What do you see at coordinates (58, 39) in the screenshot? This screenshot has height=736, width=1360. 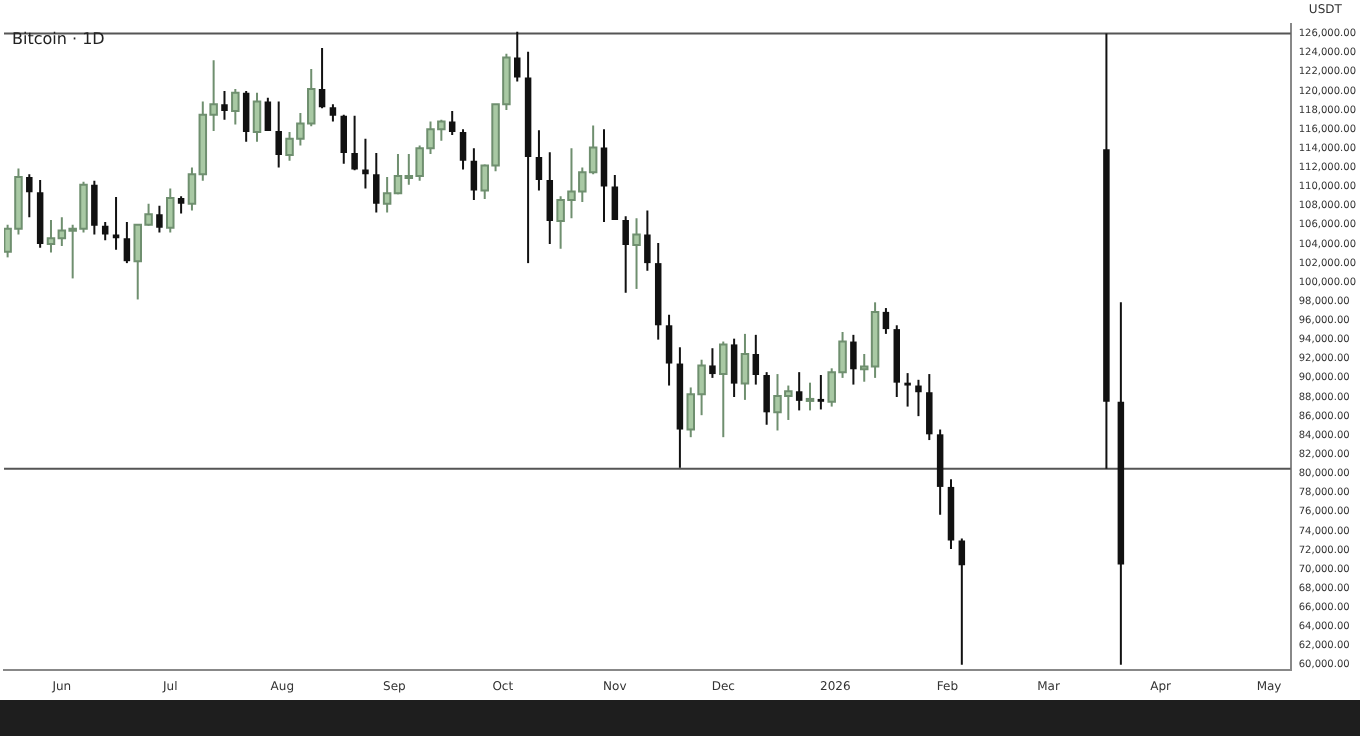 I see `text: Bitcoin · 1D` at bounding box center [58, 39].